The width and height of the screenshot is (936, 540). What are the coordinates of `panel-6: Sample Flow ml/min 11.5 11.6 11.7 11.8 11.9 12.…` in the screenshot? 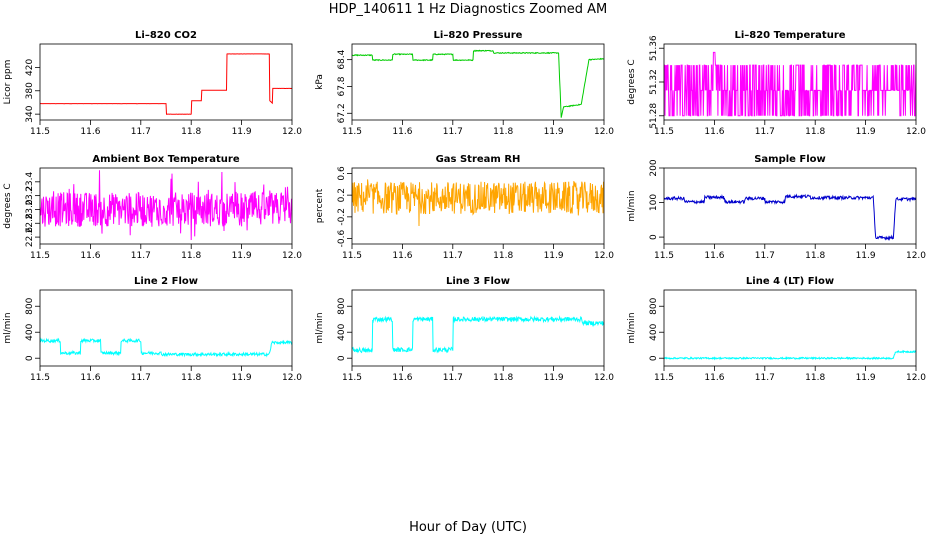 It's located at (776, 207).